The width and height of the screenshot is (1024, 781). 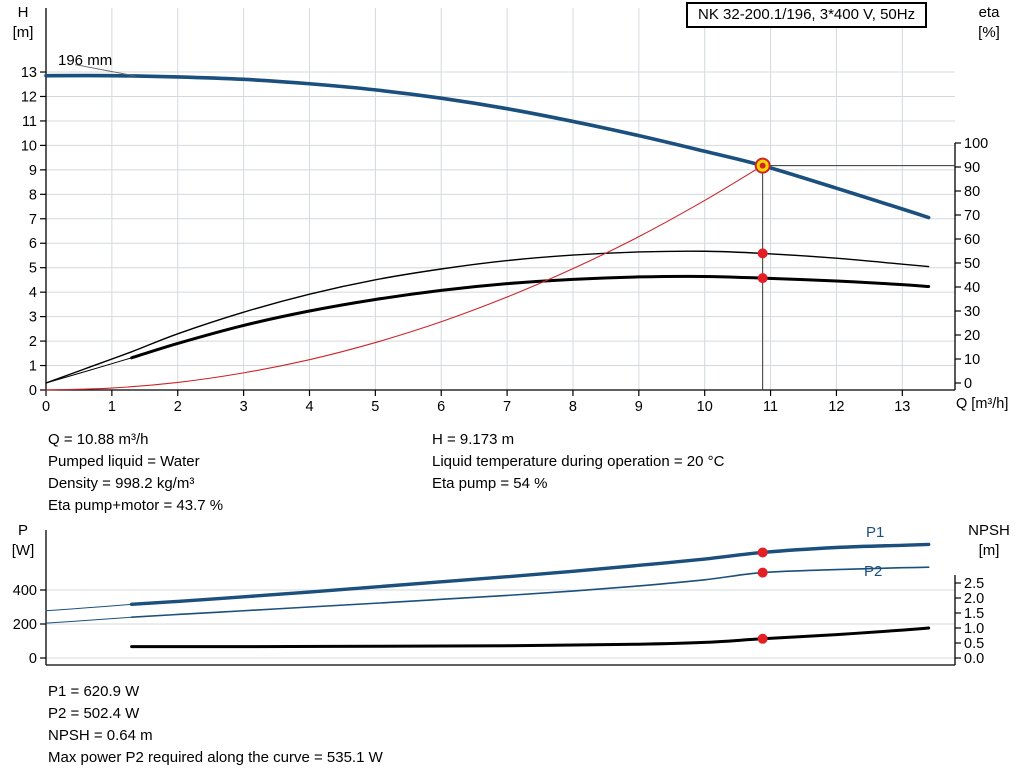 I want to click on x-tick-label: 7, so click(x=507, y=407).